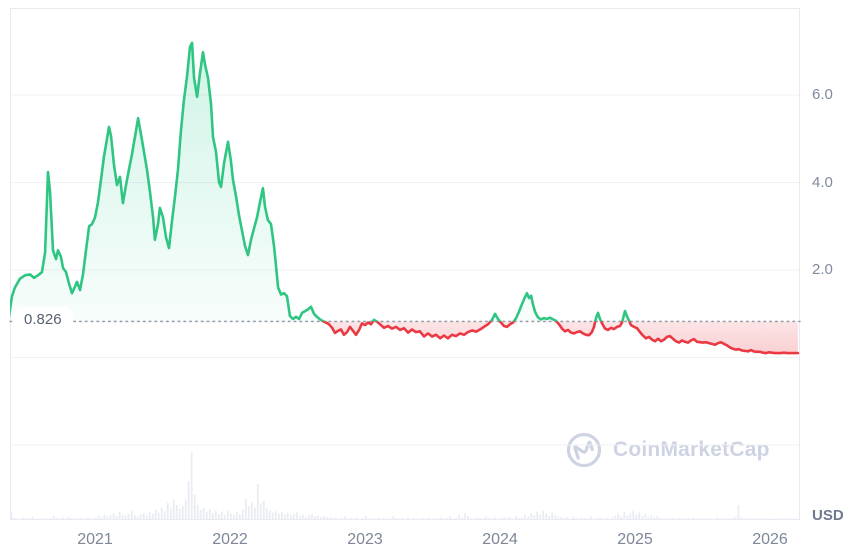 Image resolution: width=860 pixels, height=553 pixels. What do you see at coordinates (500, 539) in the screenshot?
I see `x-axis-label-2024: 2024` at bounding box center [500, 539].